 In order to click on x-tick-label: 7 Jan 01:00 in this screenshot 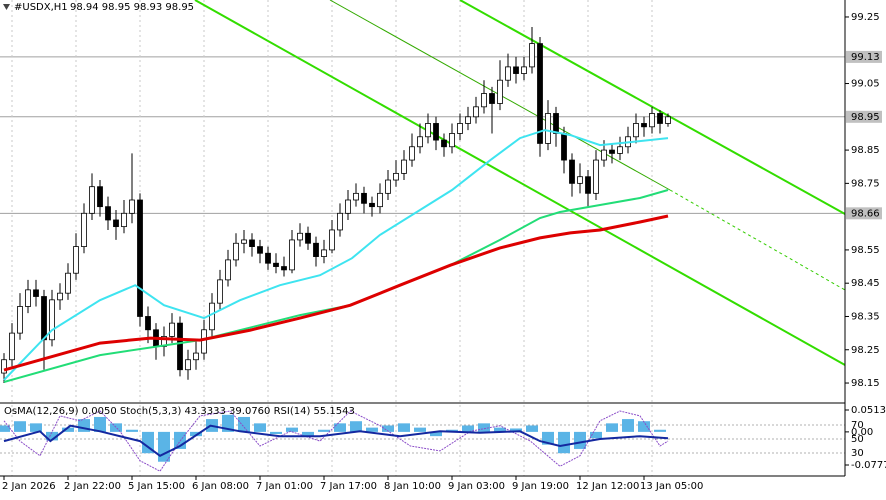, I will do `click(284, 486)`.